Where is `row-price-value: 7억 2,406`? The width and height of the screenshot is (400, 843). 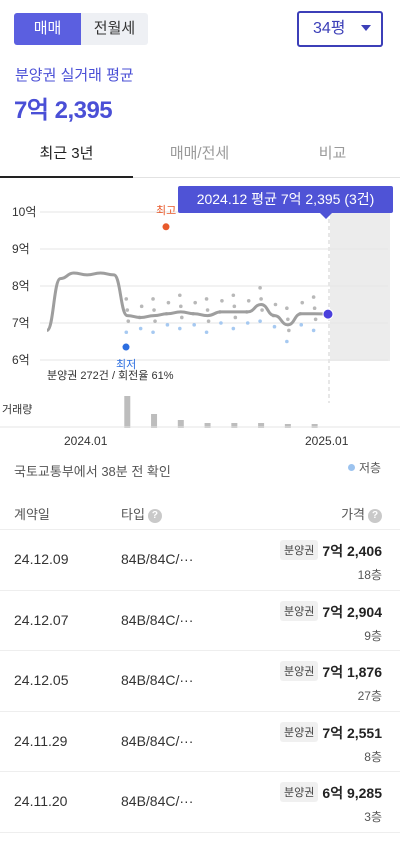
row-price-value: 7억 2,406 is located at coordinates (352, 551).